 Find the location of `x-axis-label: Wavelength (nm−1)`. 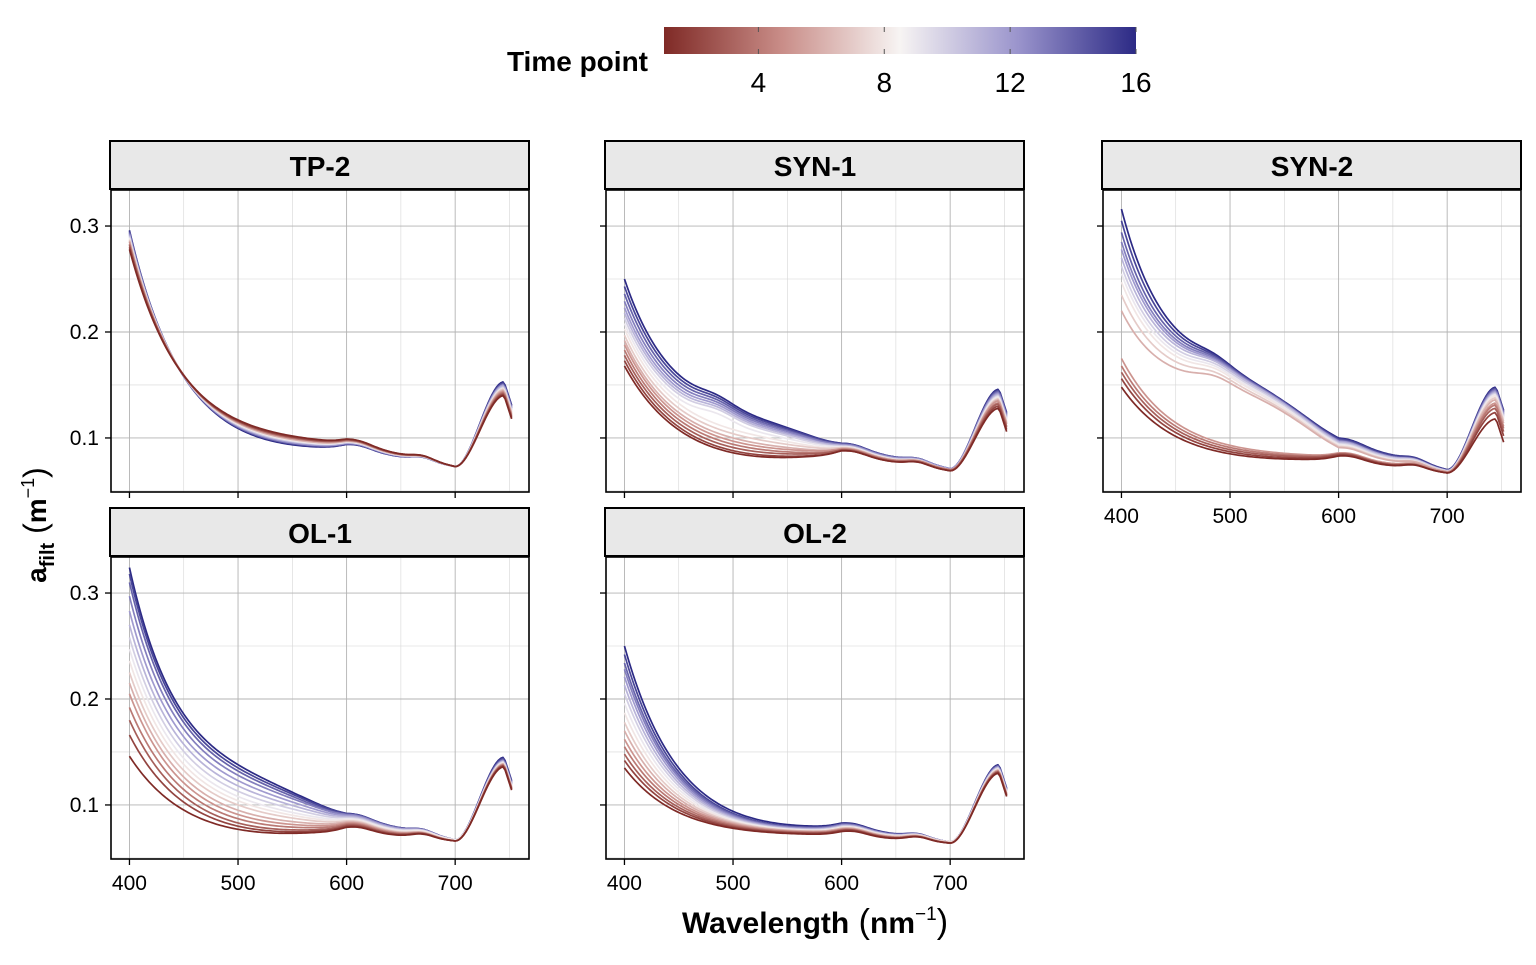

x-axis-label: Wavelength (nm−1) is located at coordinates (815, 922).